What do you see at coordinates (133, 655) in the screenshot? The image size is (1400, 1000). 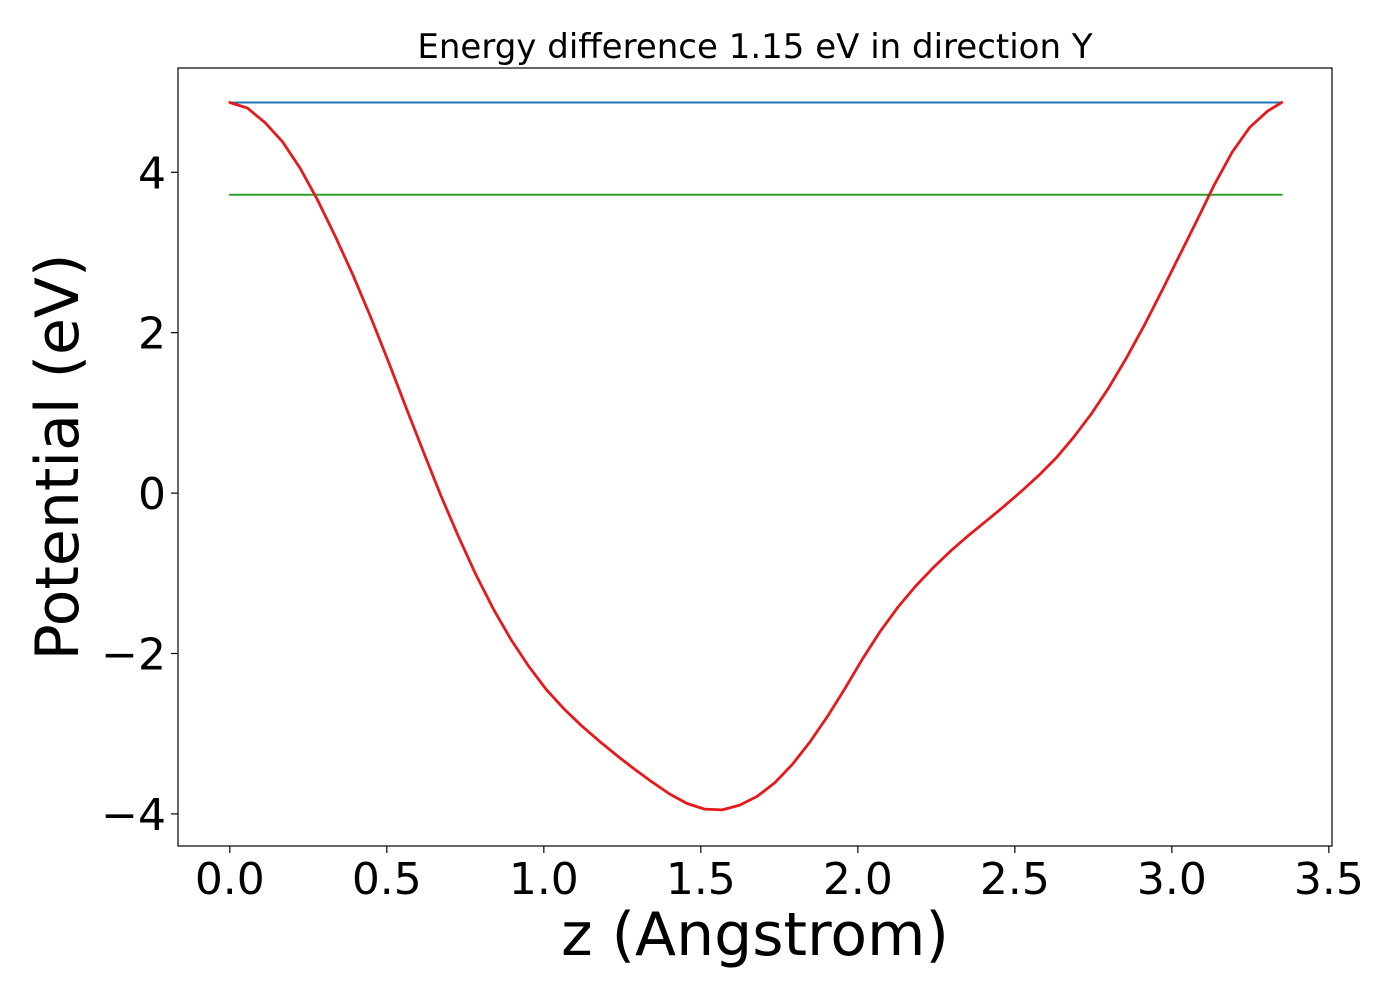 I see `y-tick-label: −2` at bounding box center [133, 655].